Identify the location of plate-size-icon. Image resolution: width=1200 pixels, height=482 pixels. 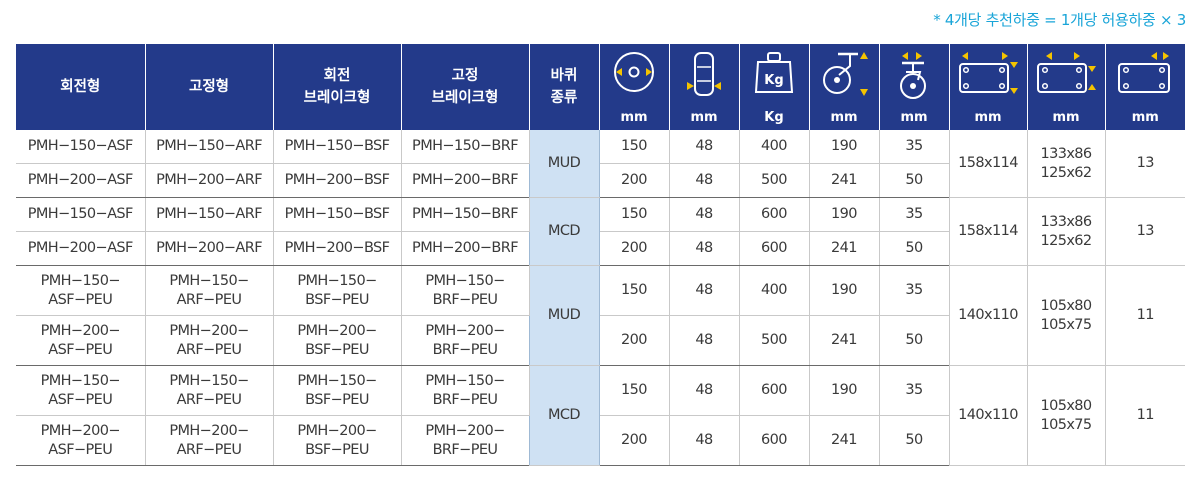
(988, 75).